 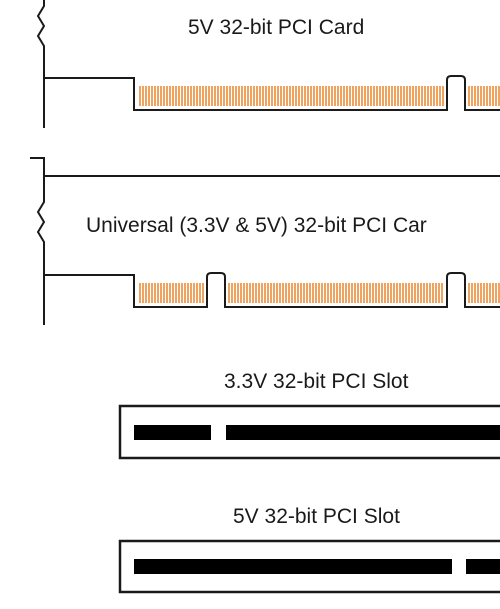 I want to click on slot-3v3-label: 3.3V 32-bit PCI Slot, so click(x=316, y=381).